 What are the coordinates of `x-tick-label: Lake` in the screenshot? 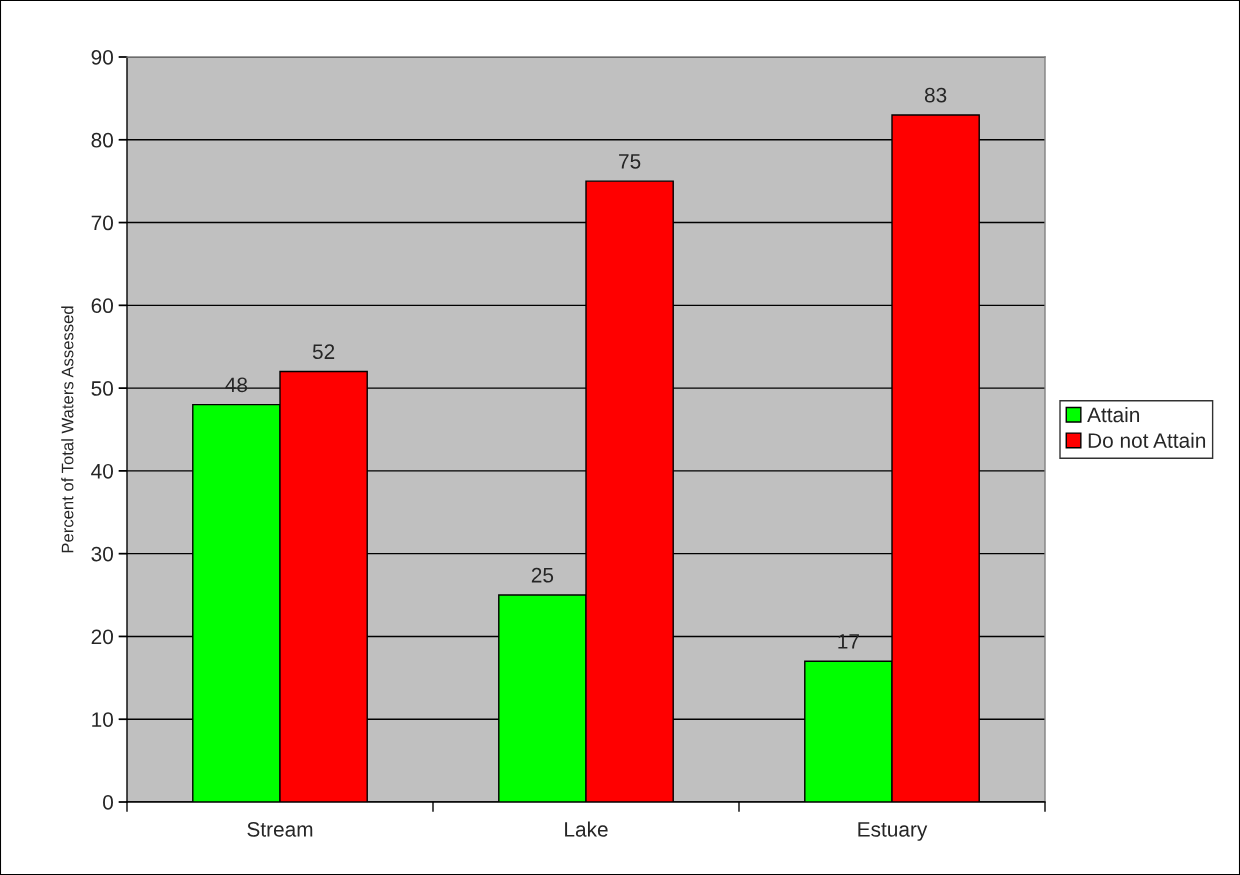 It's located at (586, 829).